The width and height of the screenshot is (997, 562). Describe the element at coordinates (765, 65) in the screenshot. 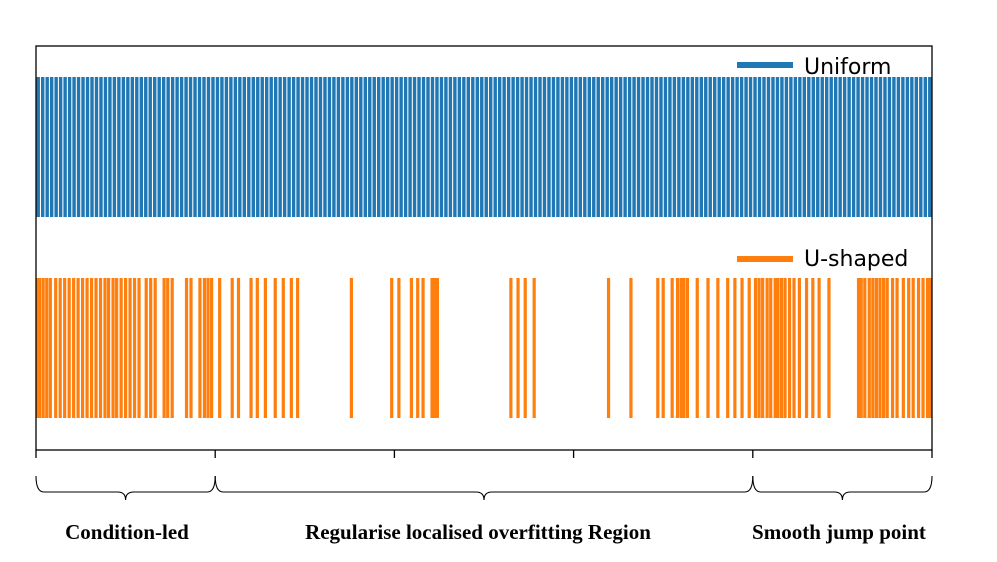

I see `legend-uniform-swatch` at that location.